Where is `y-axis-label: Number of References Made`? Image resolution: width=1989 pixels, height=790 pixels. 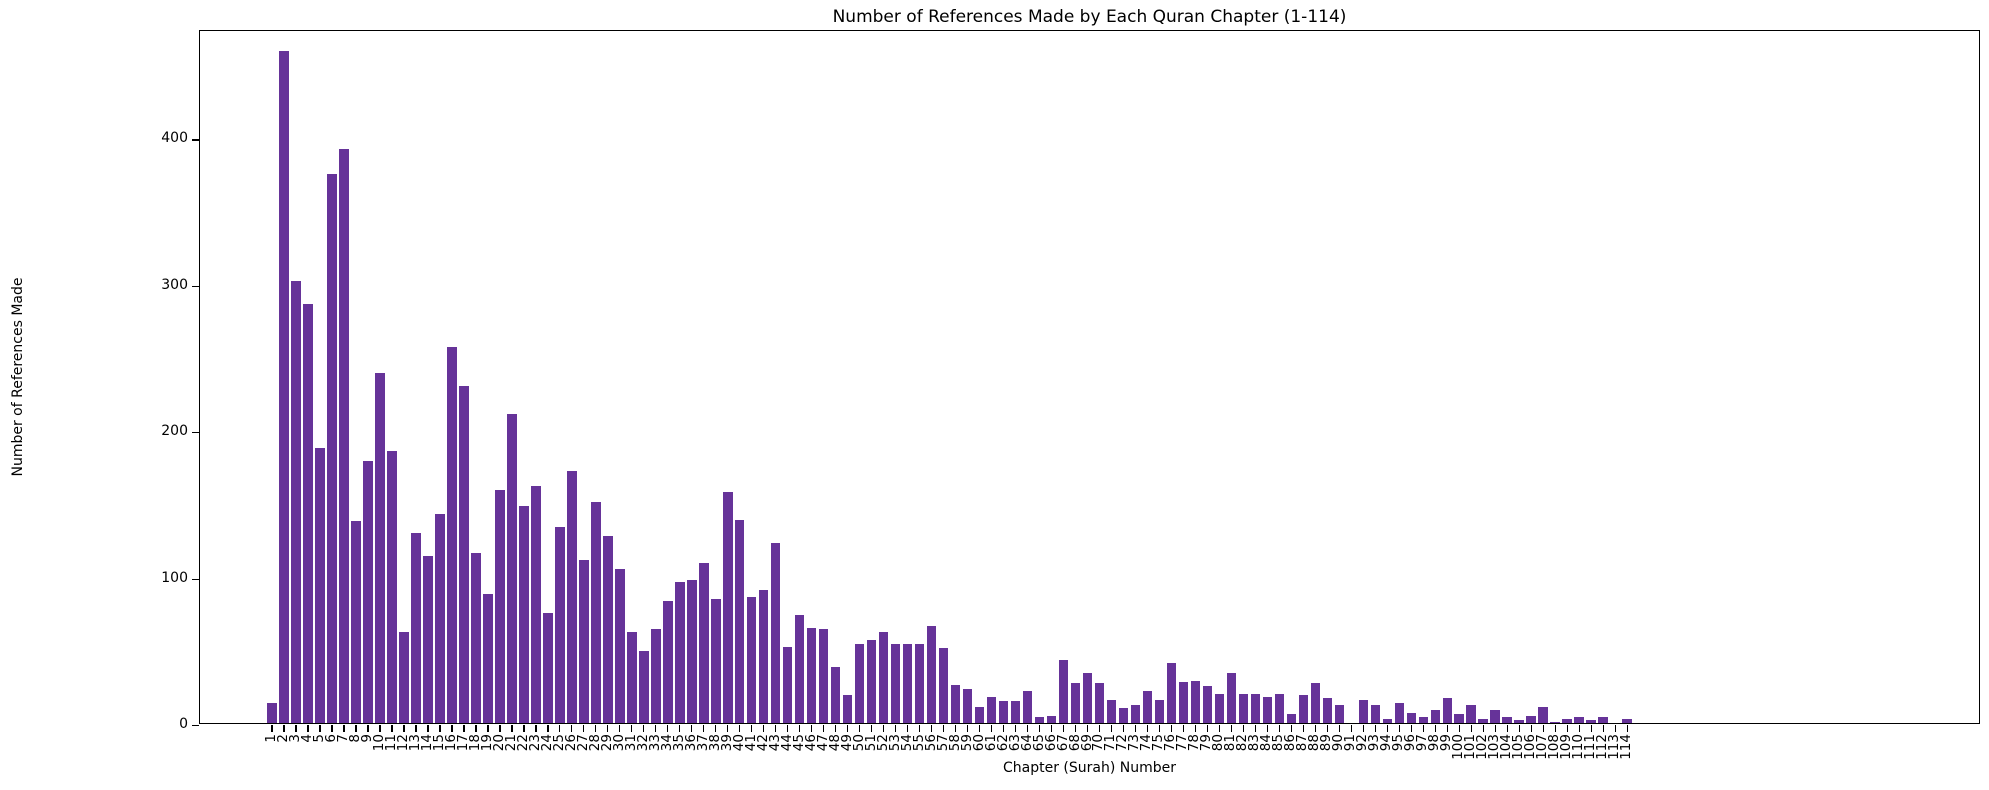 y-axis-label: Number of References Made is located at coordinates (18, 377).